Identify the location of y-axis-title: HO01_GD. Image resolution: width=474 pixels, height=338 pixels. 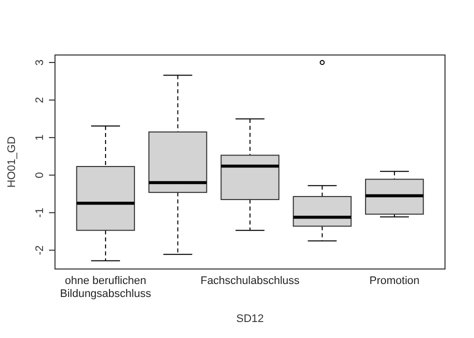
(12, 162).